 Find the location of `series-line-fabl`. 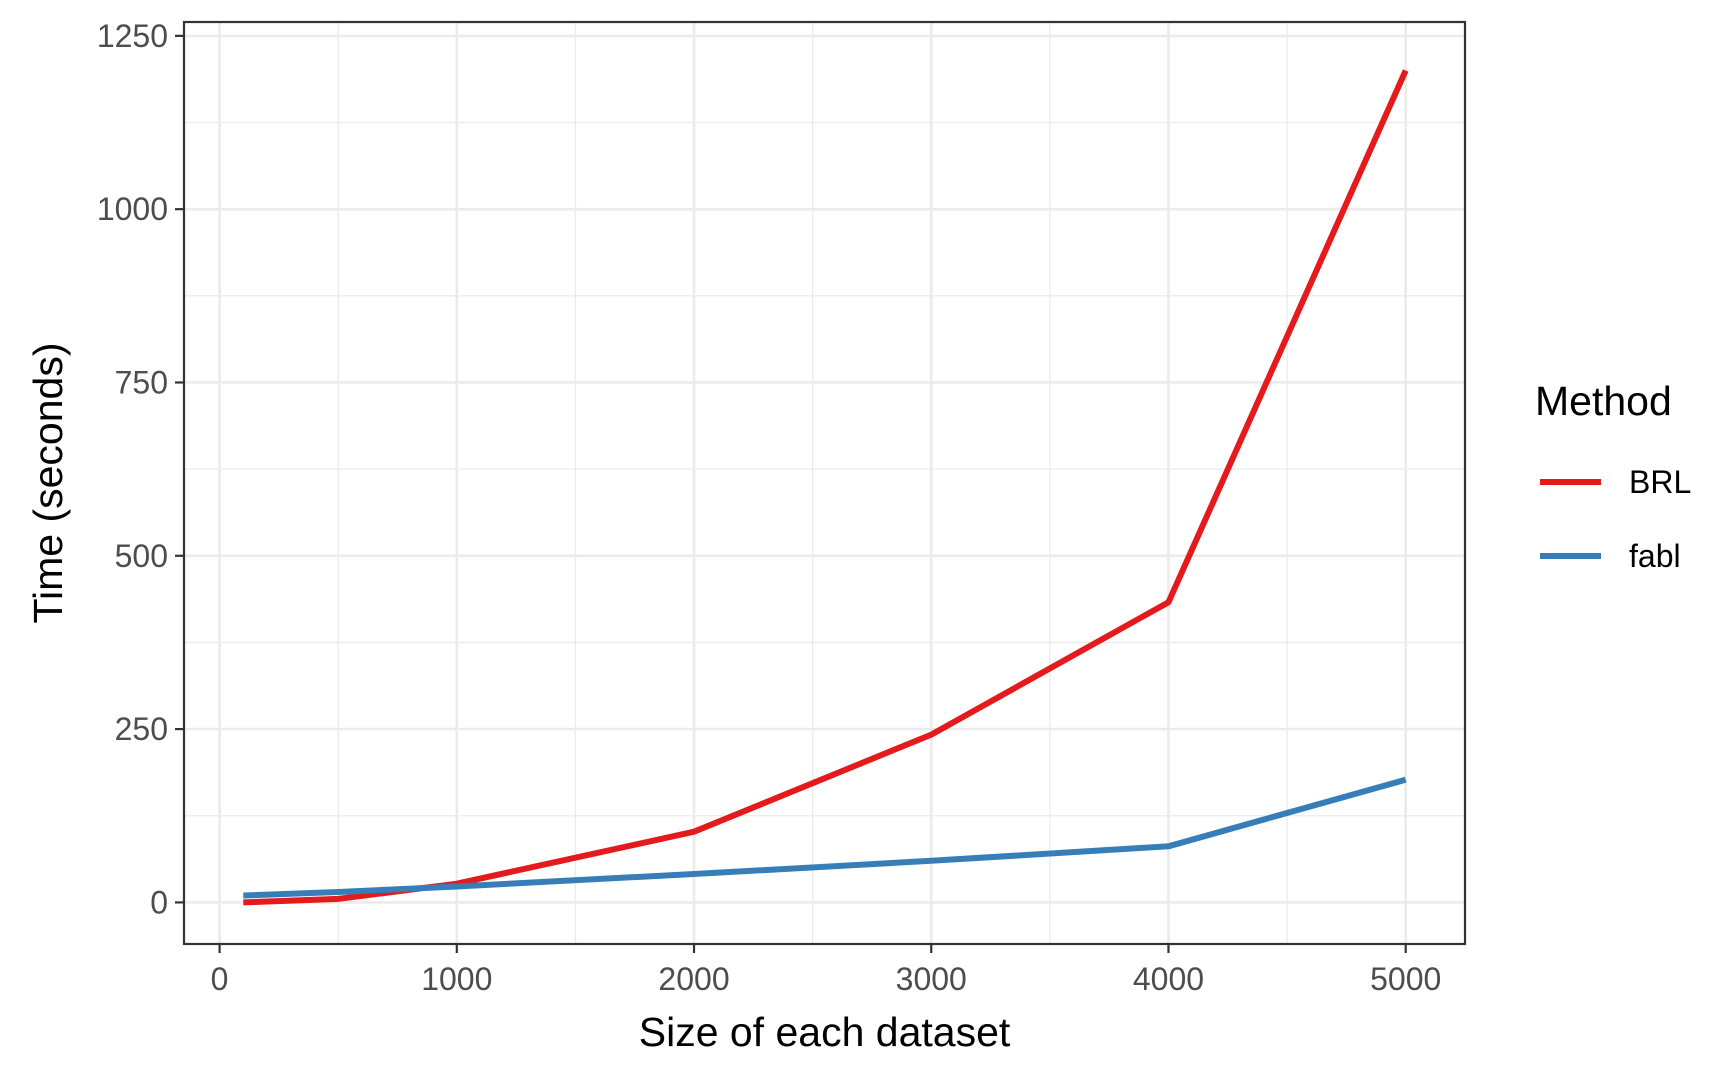

series-line-fabl is located at coordinates (825, 837).